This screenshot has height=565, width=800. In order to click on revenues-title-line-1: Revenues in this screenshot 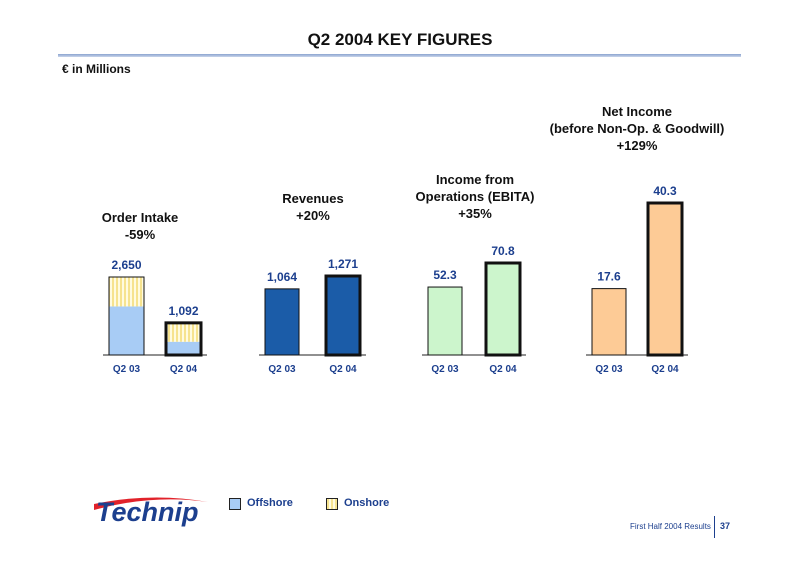, I will do `click(313, 198)`.